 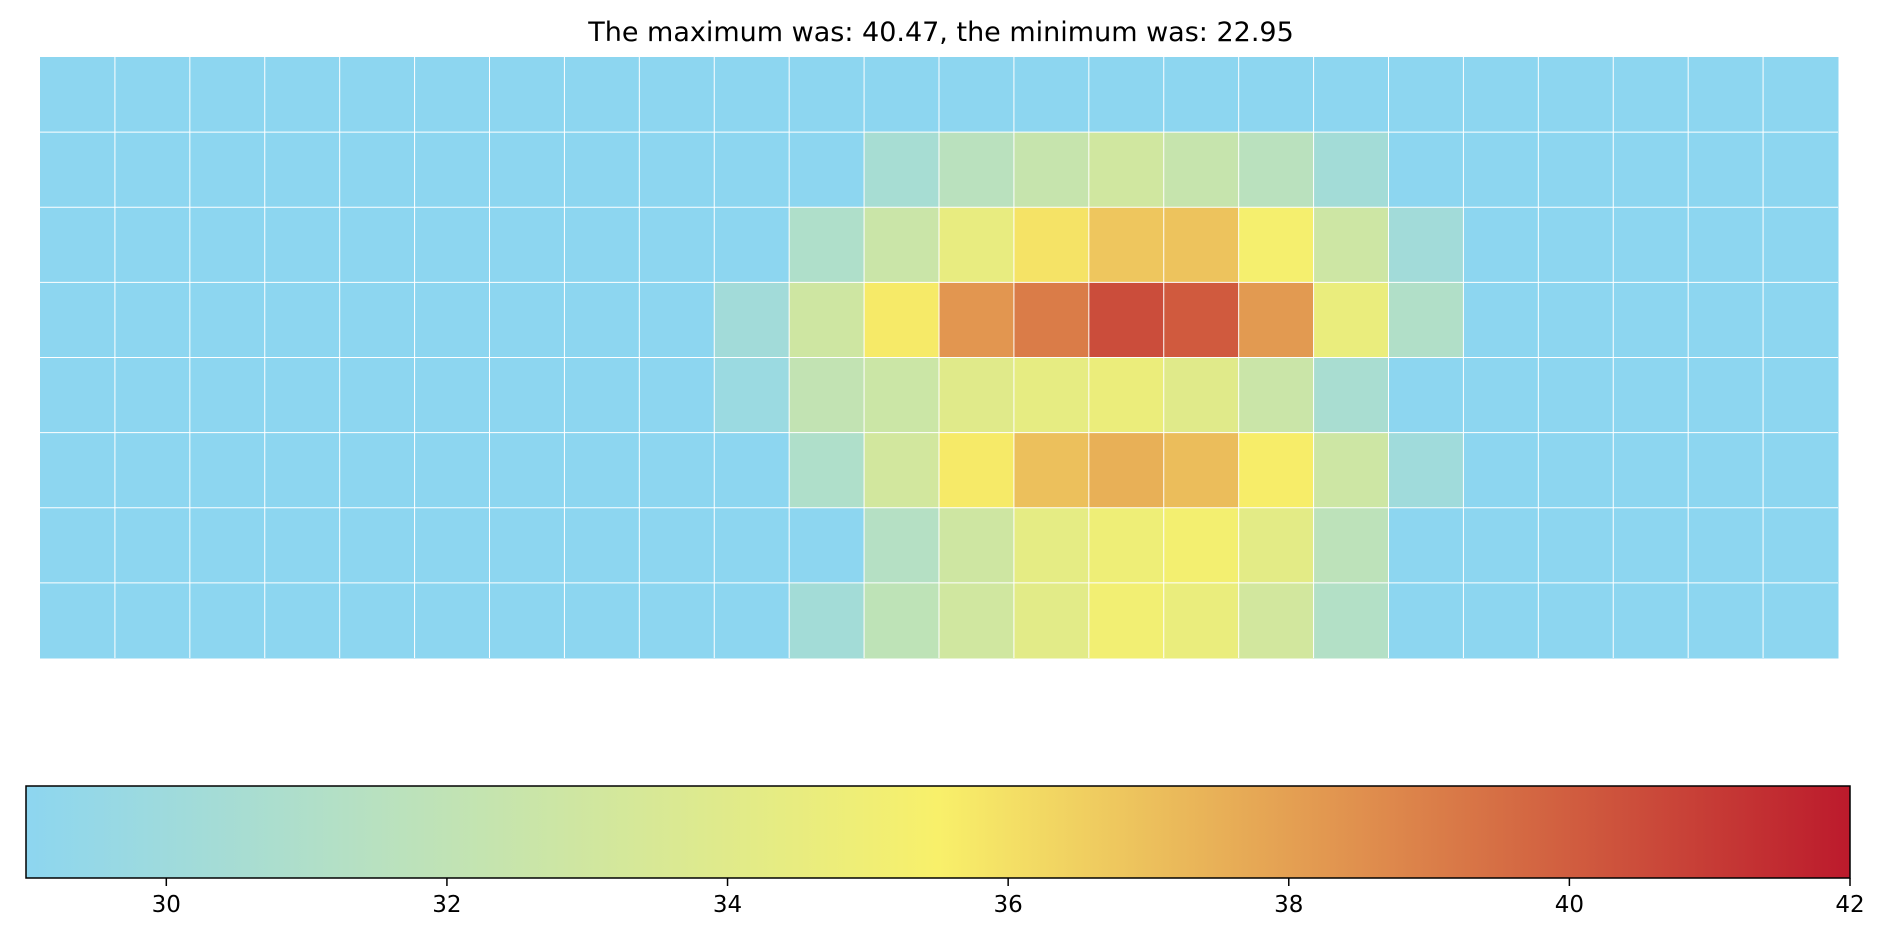 I want to click on colorbar-ticks: 30 32 34 36 38 40 42, so click(x=1008, y=898).